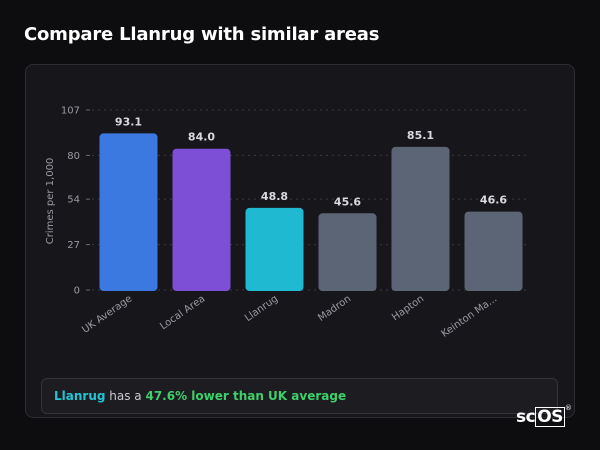 The height and width of the screenshot is (450, 600). Describe the element at coordinates (420, 135) in the screenshot. I see `bar-value-label: 85.1` at that location.